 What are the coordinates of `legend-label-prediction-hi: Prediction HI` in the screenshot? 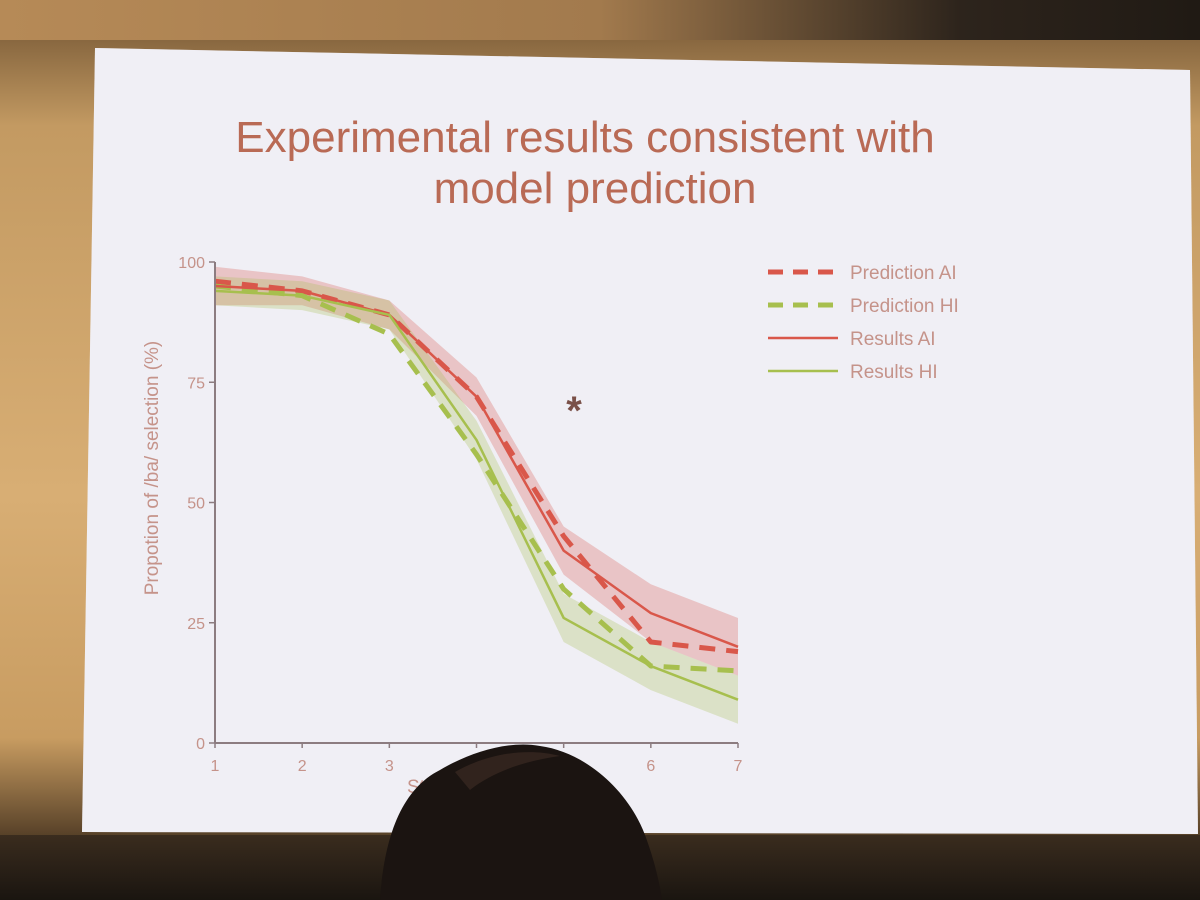 It's located at (904, 306).